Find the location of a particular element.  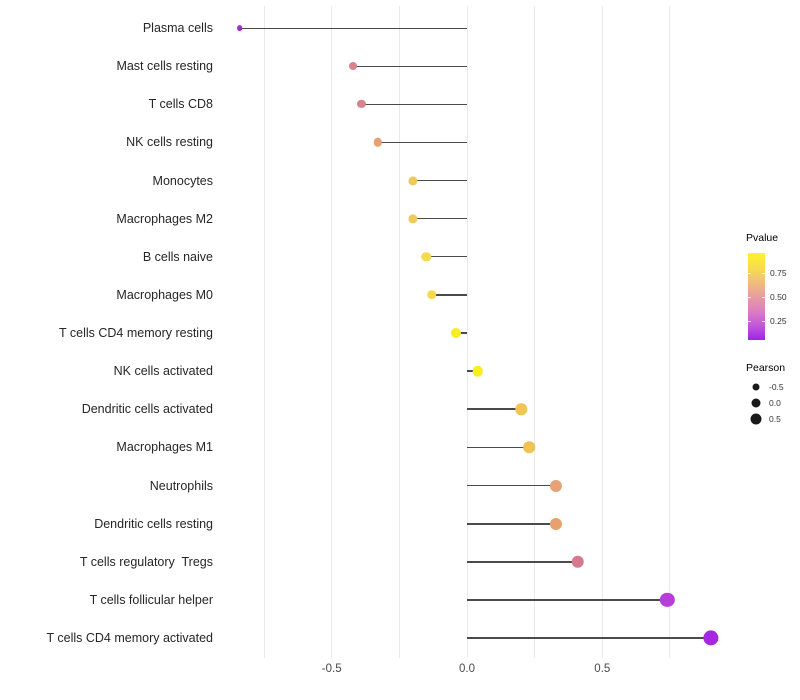

category-label: Monocytes is located at coordinates (182, 180).